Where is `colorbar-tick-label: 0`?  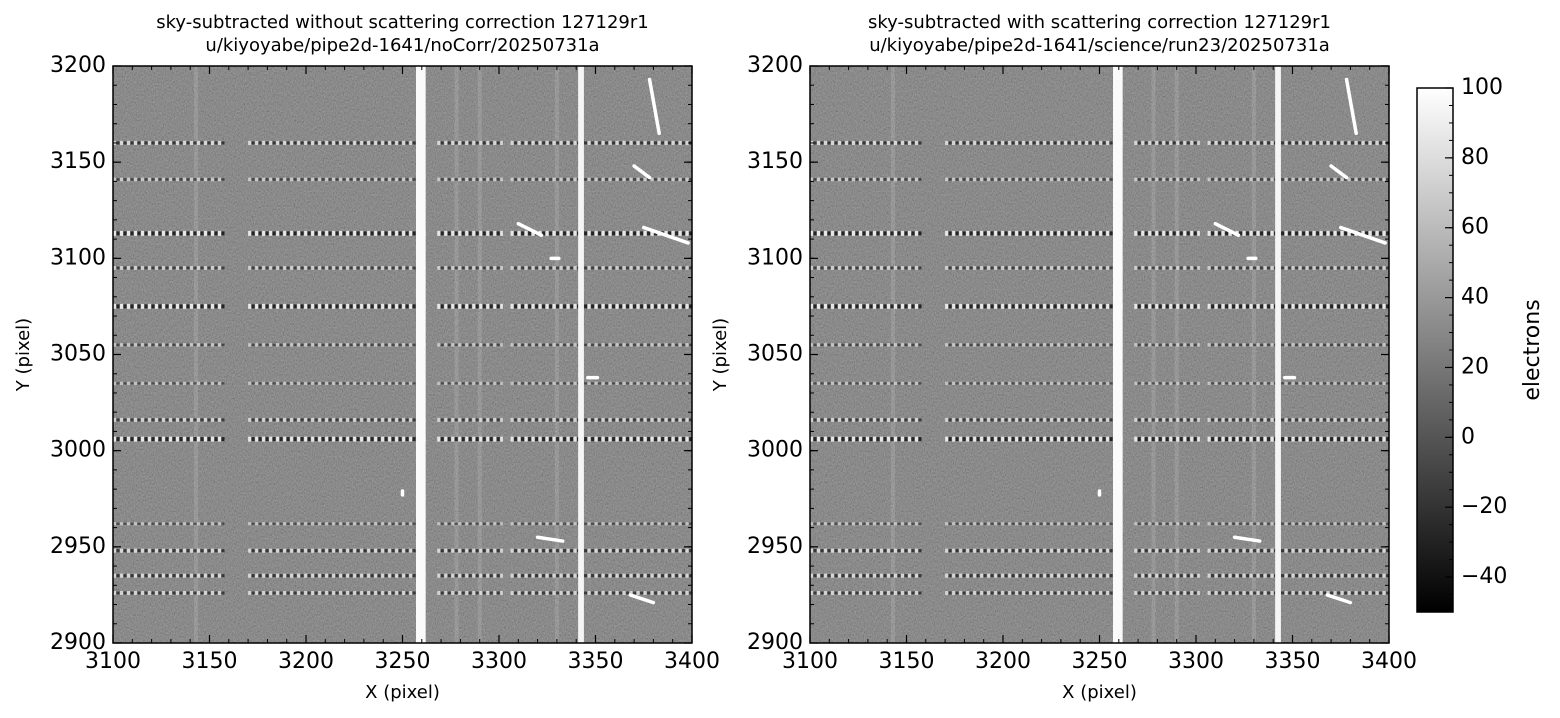
colorbar-tick-label: 0 is located at coordinates (1468, 436).